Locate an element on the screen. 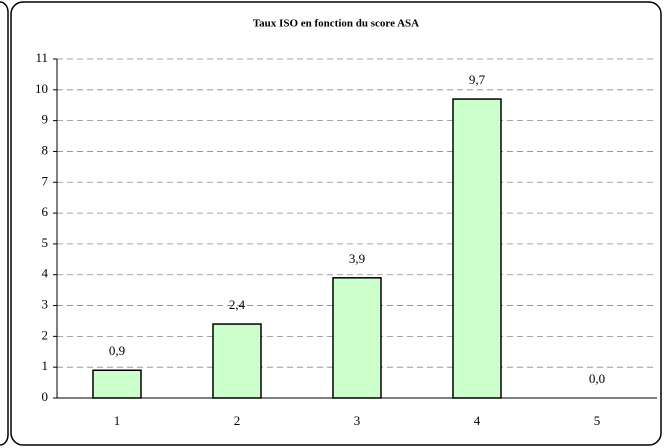 Image resolution: width=664 pixels, height=448 pixels. y-tick-label: 4 is located at coordinates (45, 273).